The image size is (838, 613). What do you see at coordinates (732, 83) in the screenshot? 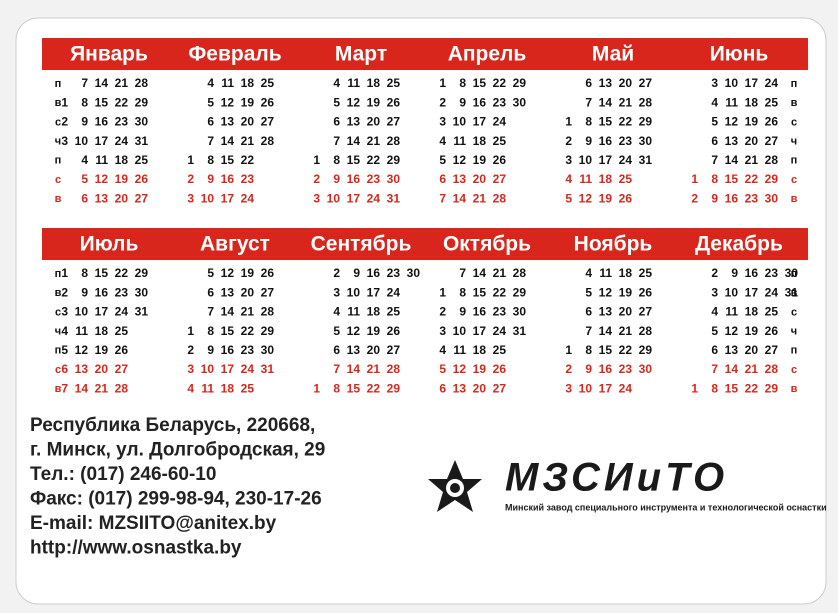
I see `day: 10` at bounding box center [732, 83].